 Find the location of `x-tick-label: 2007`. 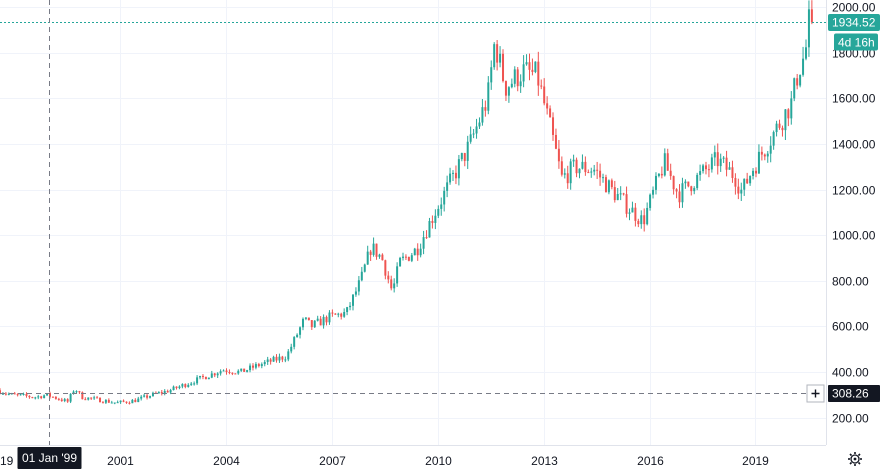

x-tick-label: 2007 is located at coordinates (332, 461).